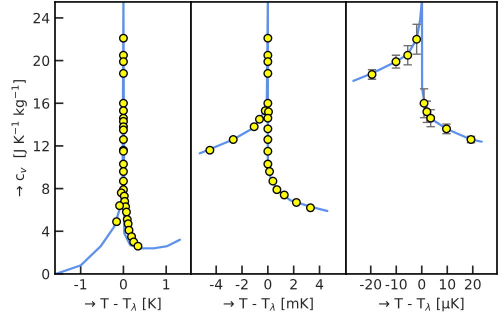  Describe the element at coordinates (242, 284) in the screenshot. I see `x-tick-label: -2` at that location.